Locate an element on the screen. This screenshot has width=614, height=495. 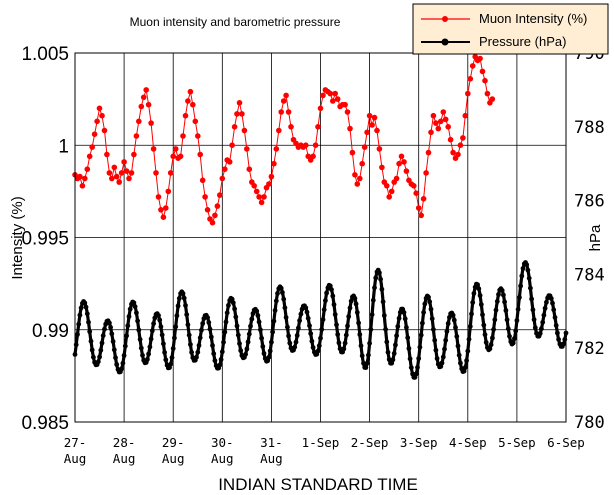
left-axis-ticks: 0.985 0.99 0.995 1 1.005 is located at coordinates (45, 239).